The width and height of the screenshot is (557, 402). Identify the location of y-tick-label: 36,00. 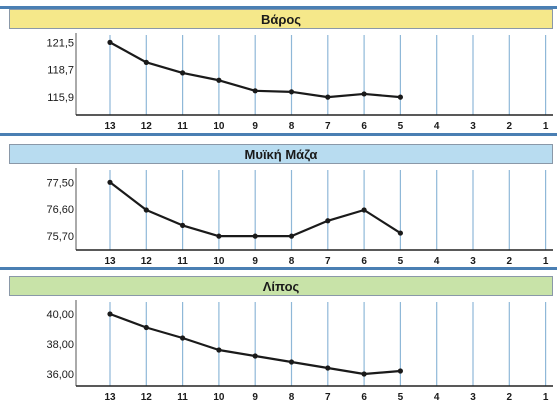
(60, 375).